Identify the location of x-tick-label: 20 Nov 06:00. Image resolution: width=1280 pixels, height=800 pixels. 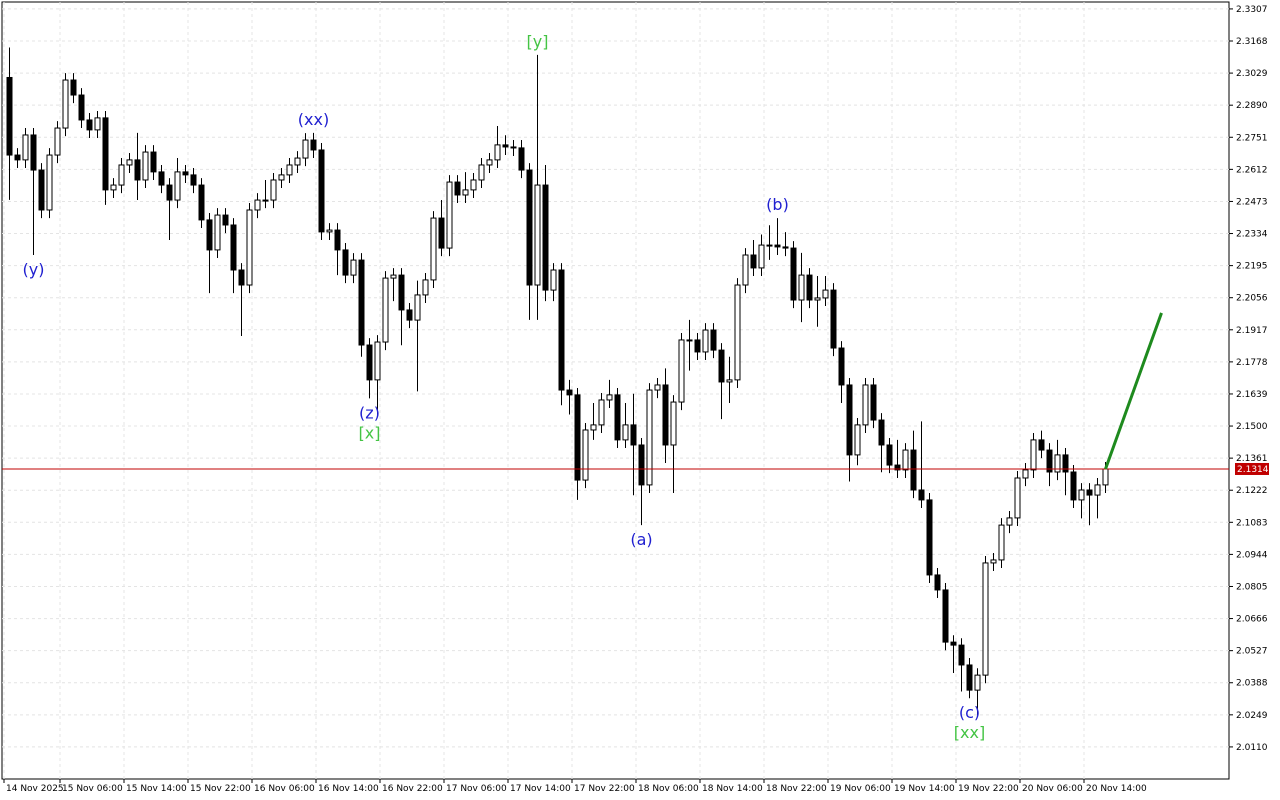
(1052, 789).